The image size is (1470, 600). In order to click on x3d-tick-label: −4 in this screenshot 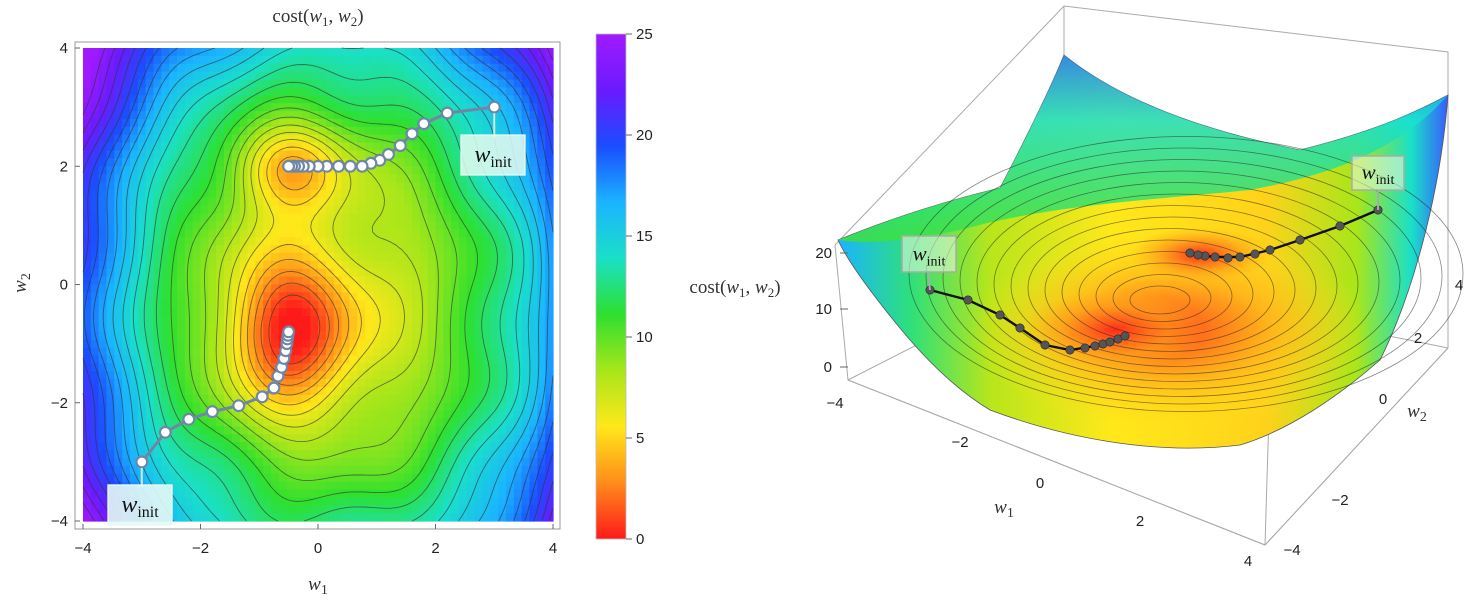, I will do `click(834, 403)`.